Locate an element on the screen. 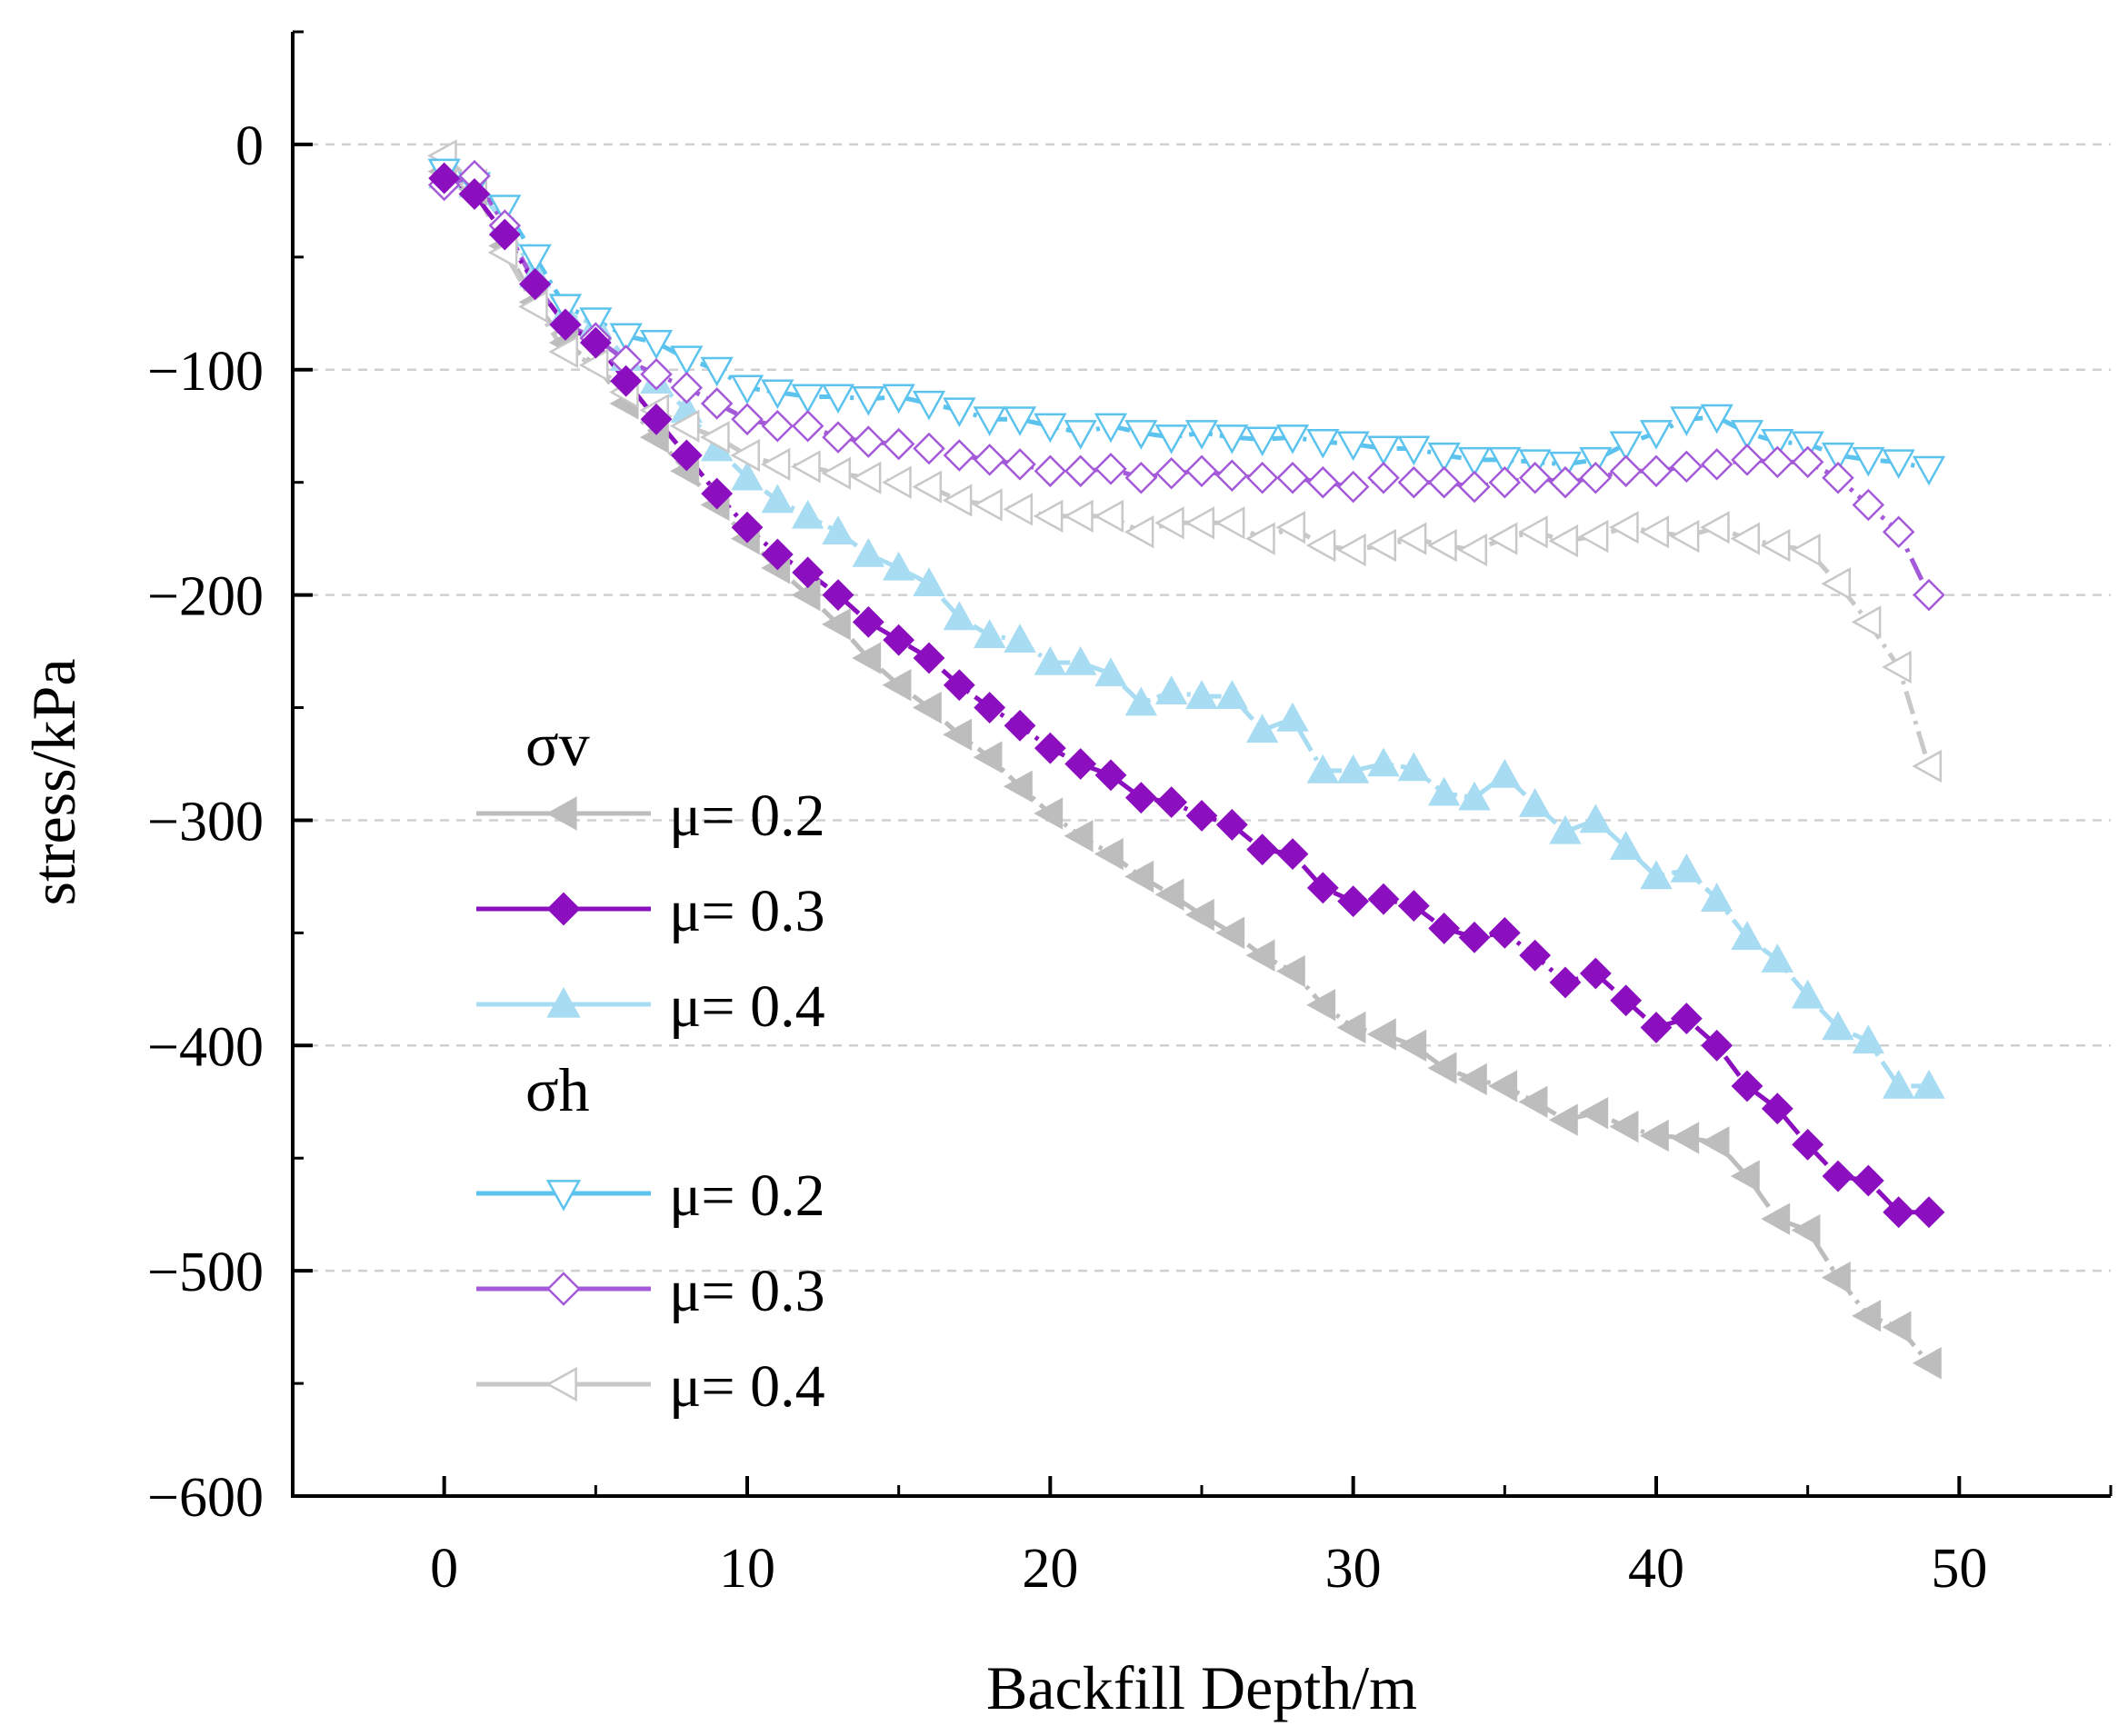 The width and height of the screenshot is (2118, 1736). y-tick-label: −500 is located at coordinates (205, 1272).